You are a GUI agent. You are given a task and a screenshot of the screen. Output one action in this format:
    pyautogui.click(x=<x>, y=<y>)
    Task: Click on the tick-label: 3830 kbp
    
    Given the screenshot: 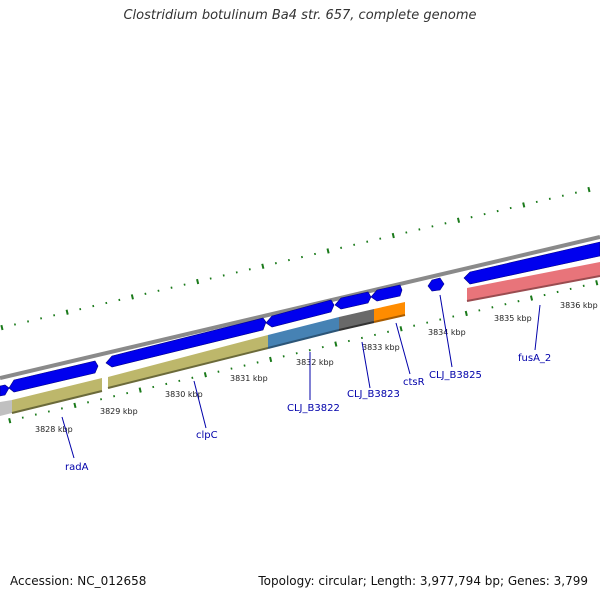 What is the action you would take?
    pyautogui.click(x=184, y=394)
    